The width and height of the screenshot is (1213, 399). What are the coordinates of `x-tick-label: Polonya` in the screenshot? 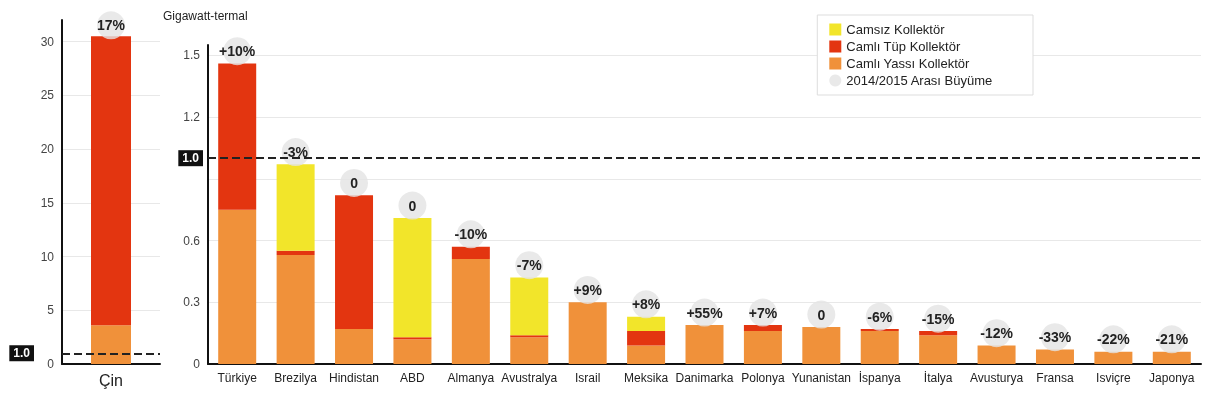 It's located at (763, 378).